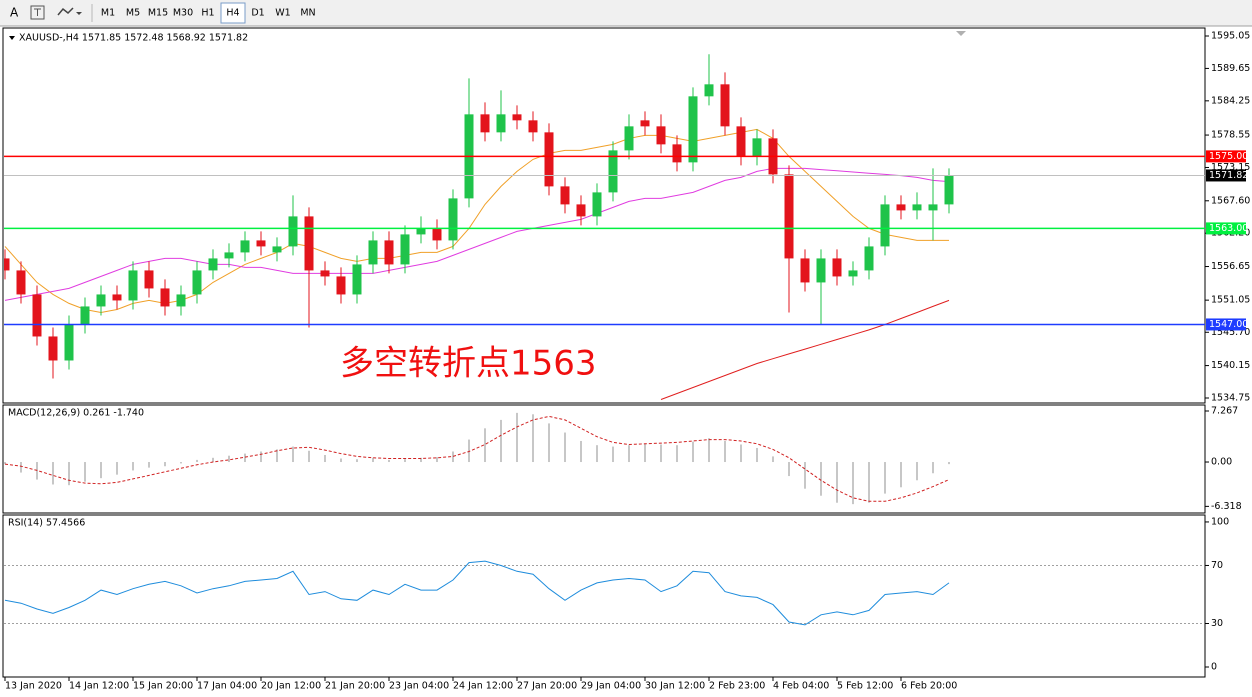 This screenshot has width=1252, height=697. What do you see at coordinates (419, 686) in the screenshot?
I see `x-tick-label: 23 Jan 04:00` at bounding box center [419, 686].